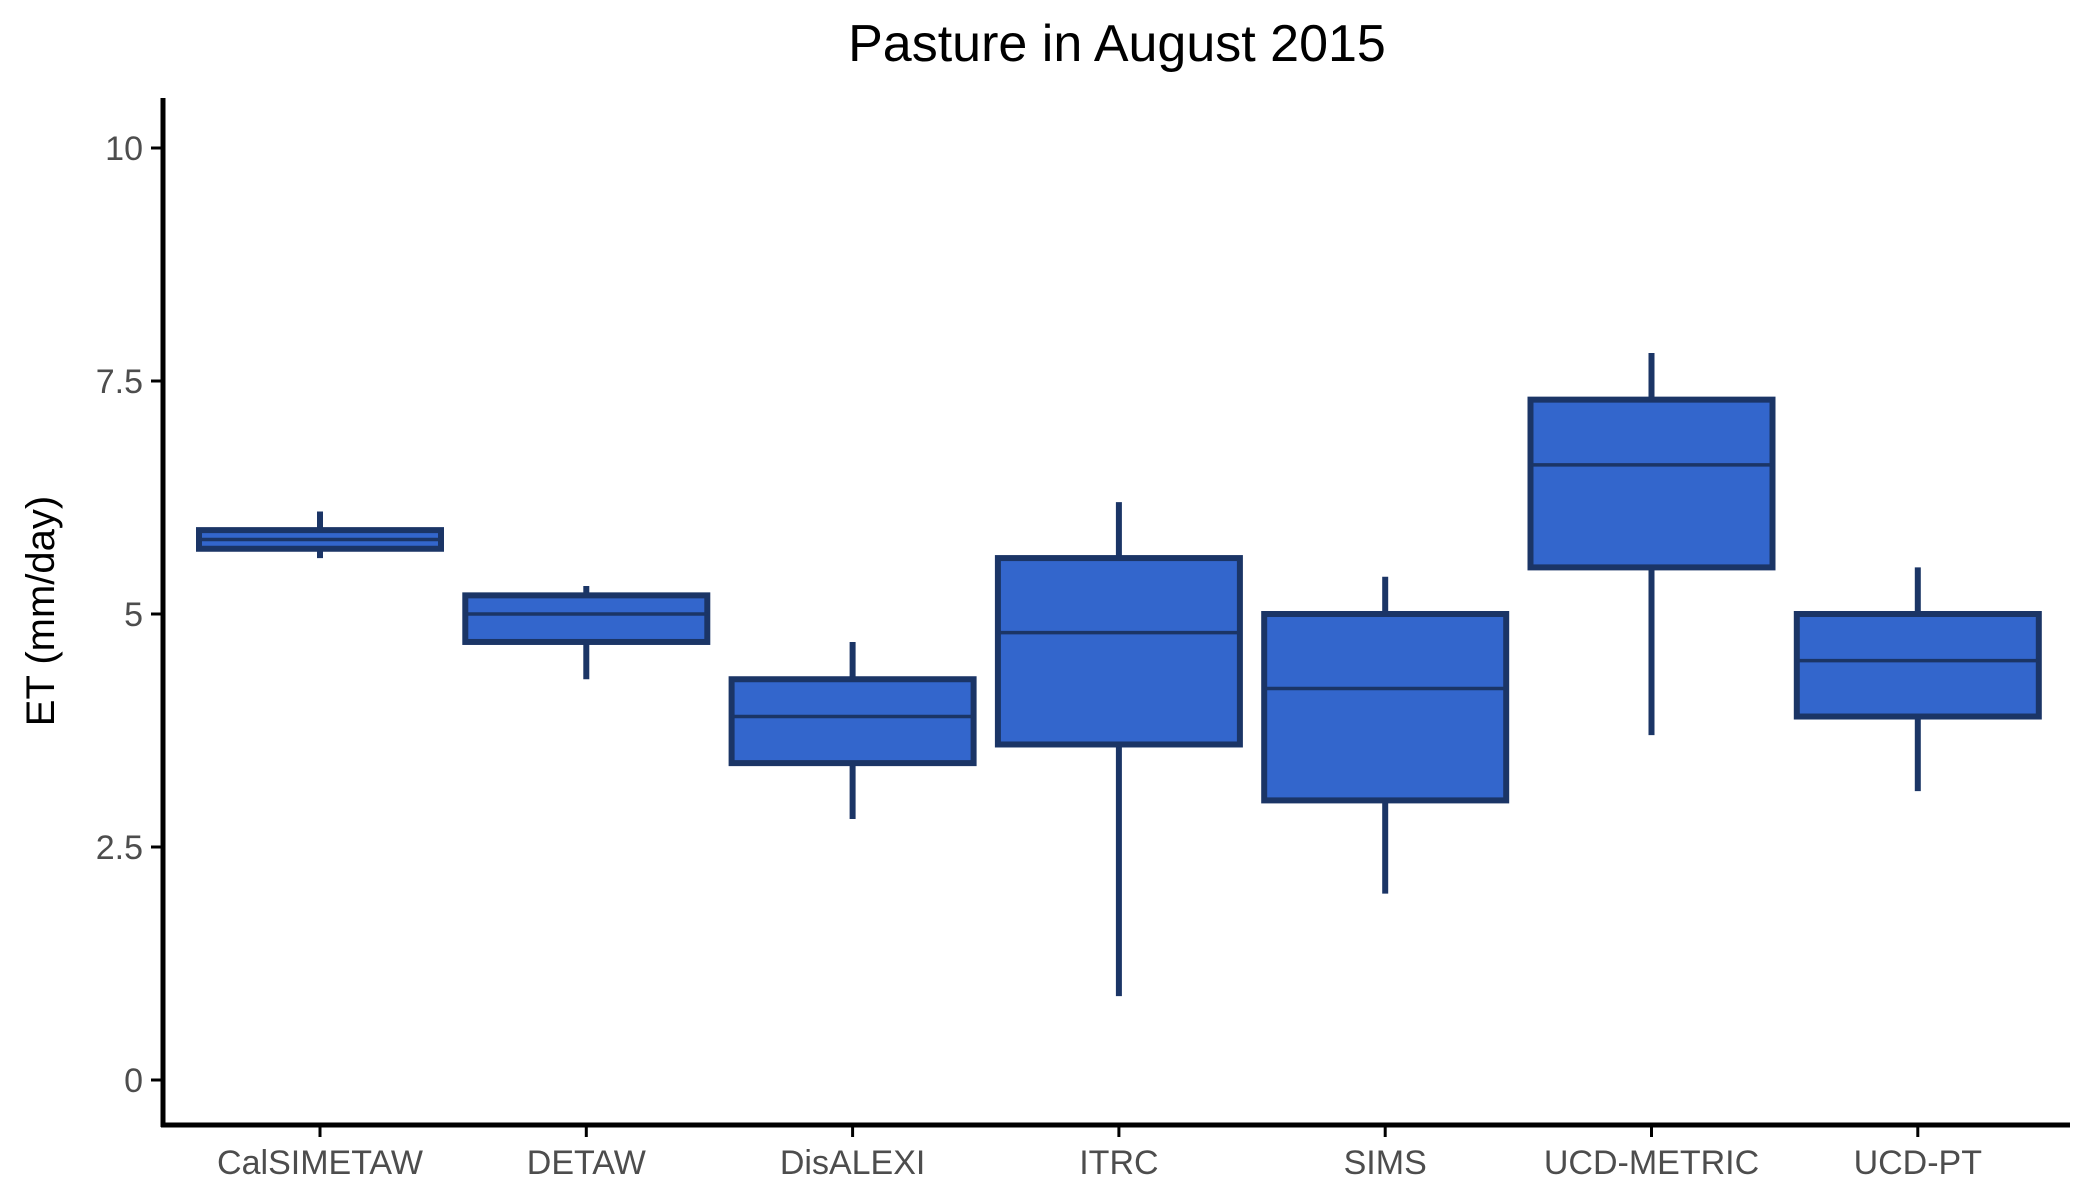 The image size is (2100, 1200). What do you see at coordinates (119, 382) in the screenshot?
I see `y-tick-label: 7.5` at bounding box center [119, 382].